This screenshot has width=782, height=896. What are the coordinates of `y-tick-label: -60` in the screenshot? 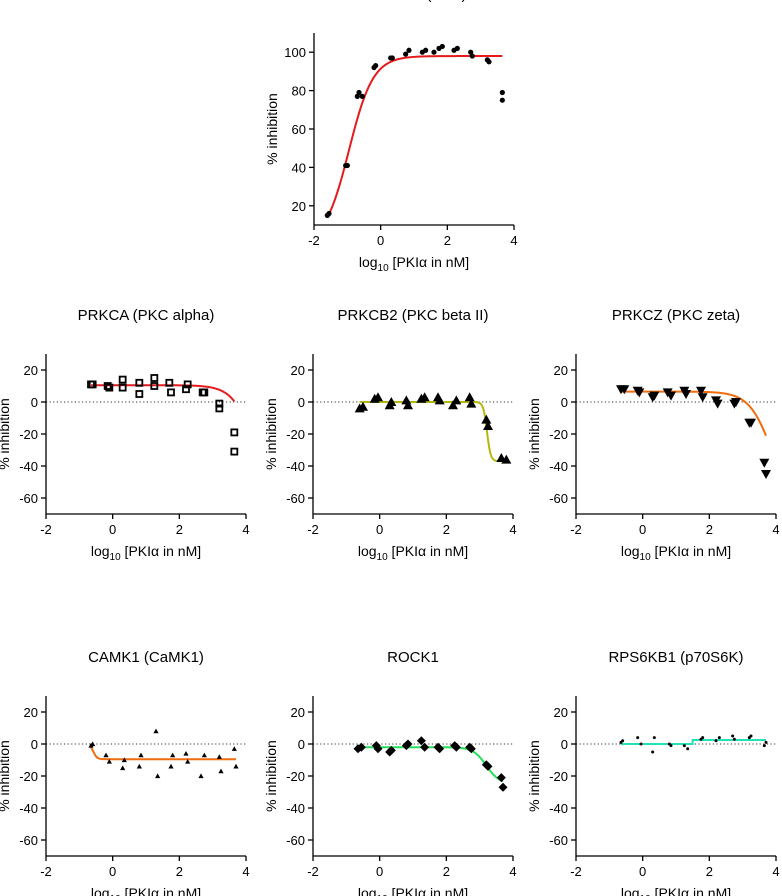 It's located at (28, 498).